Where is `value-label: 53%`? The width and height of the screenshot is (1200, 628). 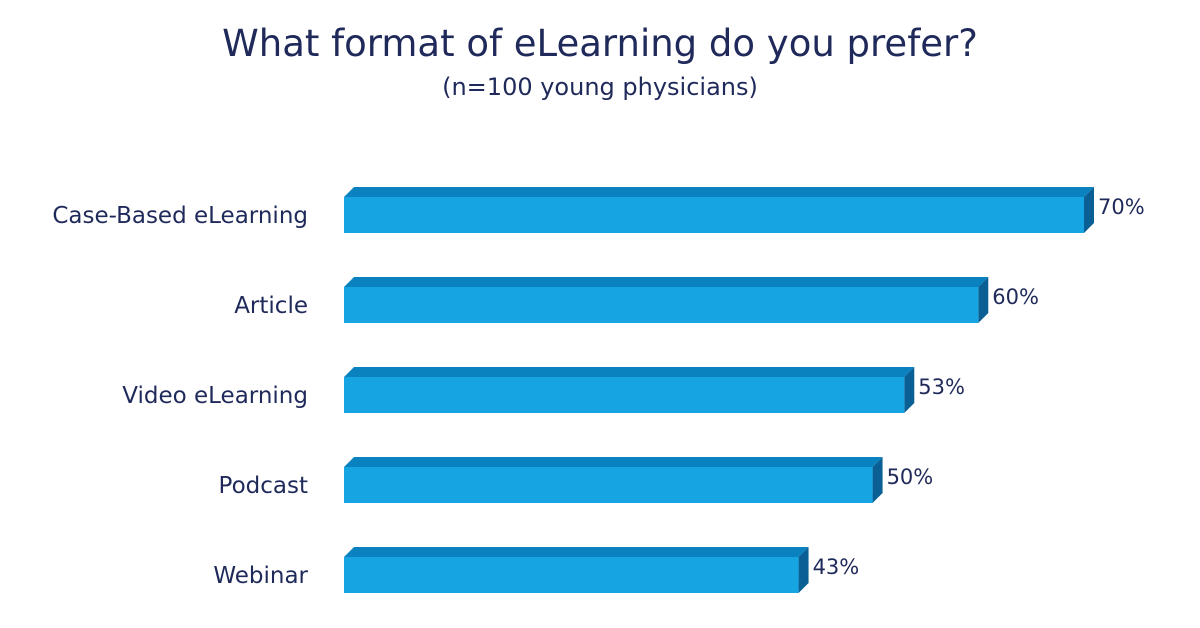 value-label: 53% is located at coordinates (941, 387).